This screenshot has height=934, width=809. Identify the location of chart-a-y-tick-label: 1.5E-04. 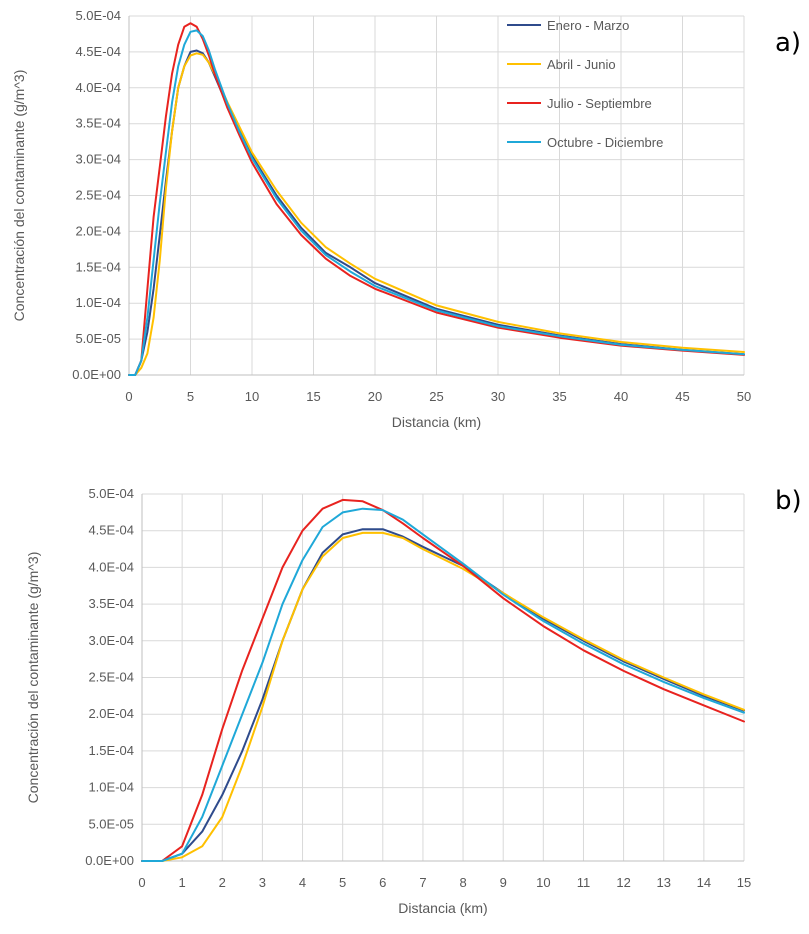
(98, 266).